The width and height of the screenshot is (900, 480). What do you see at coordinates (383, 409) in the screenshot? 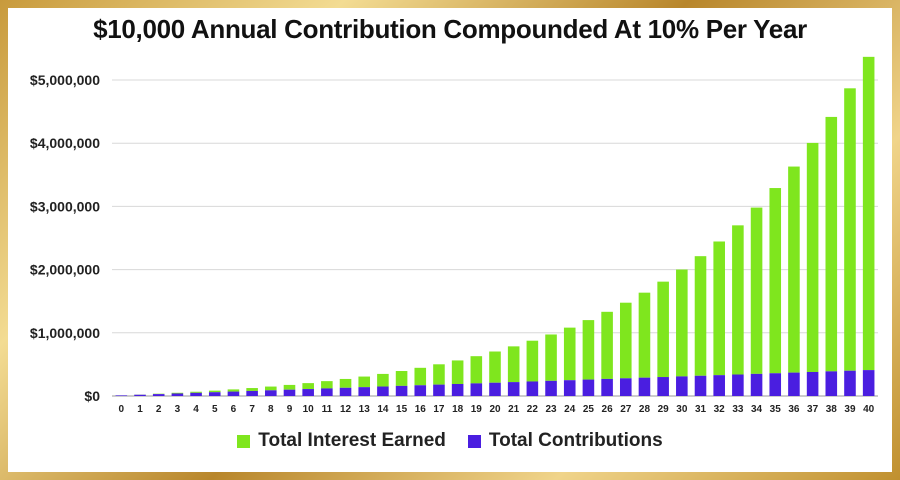
I see `x-tick-label: 14` at bounding box center [383, 409].